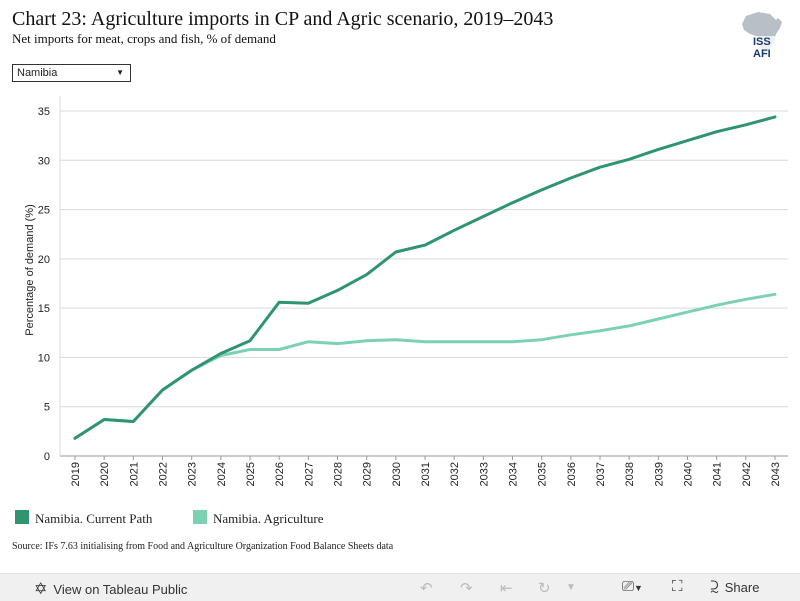  I want to click on share-button: ⫈ Share, so click(734, 587).